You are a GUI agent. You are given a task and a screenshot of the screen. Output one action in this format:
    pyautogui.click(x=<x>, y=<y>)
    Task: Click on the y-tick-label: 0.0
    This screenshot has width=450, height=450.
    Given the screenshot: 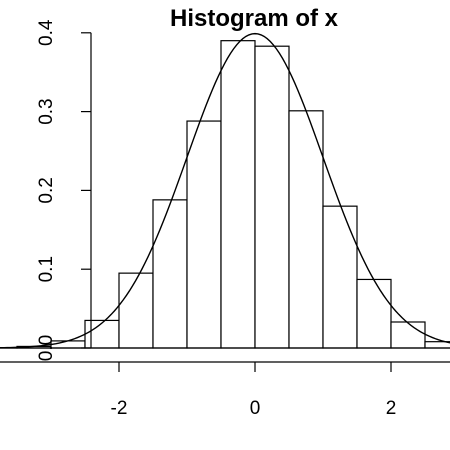 What is the action you would take?
    pyautogui.click(x=46, y=348)
    